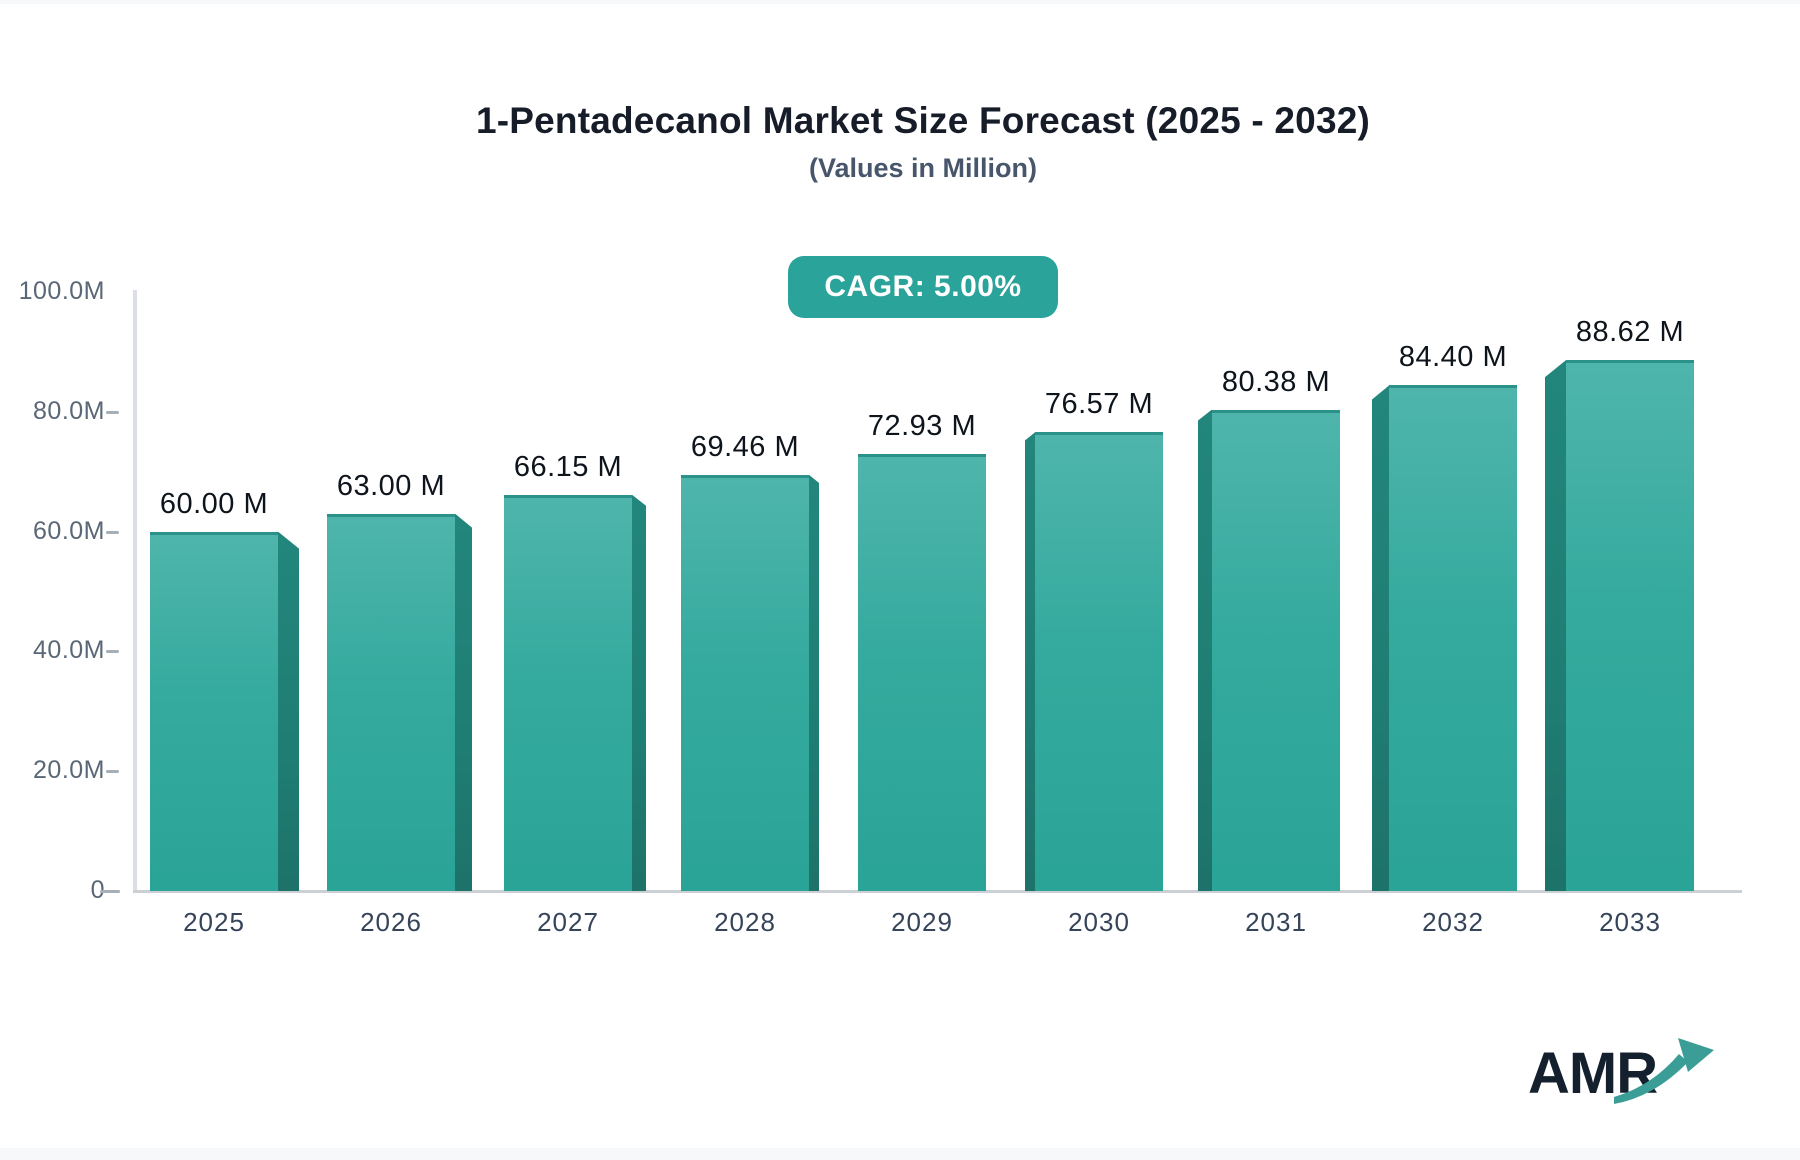  What do you see at coordinates (745, 682) in the screenshot?
I see `bar-2028` at bounding box center [745, 682].